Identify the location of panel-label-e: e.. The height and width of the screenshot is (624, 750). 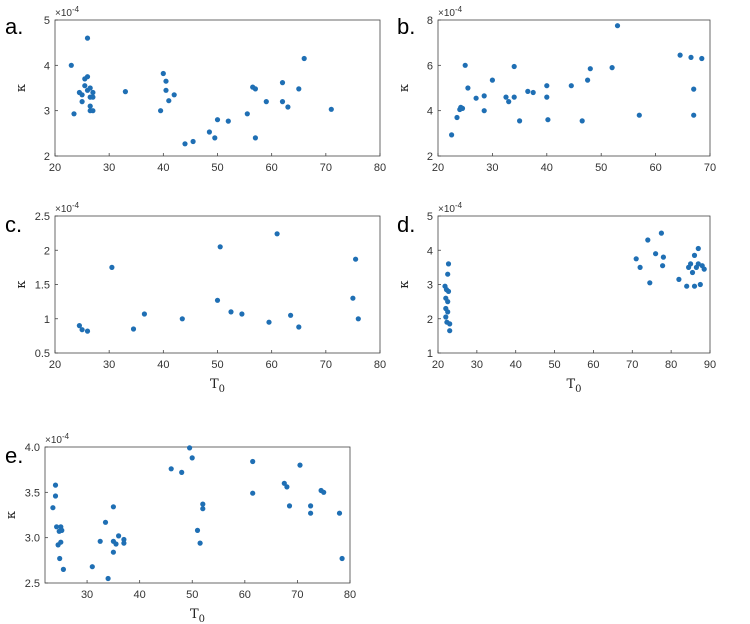
(14, 455).